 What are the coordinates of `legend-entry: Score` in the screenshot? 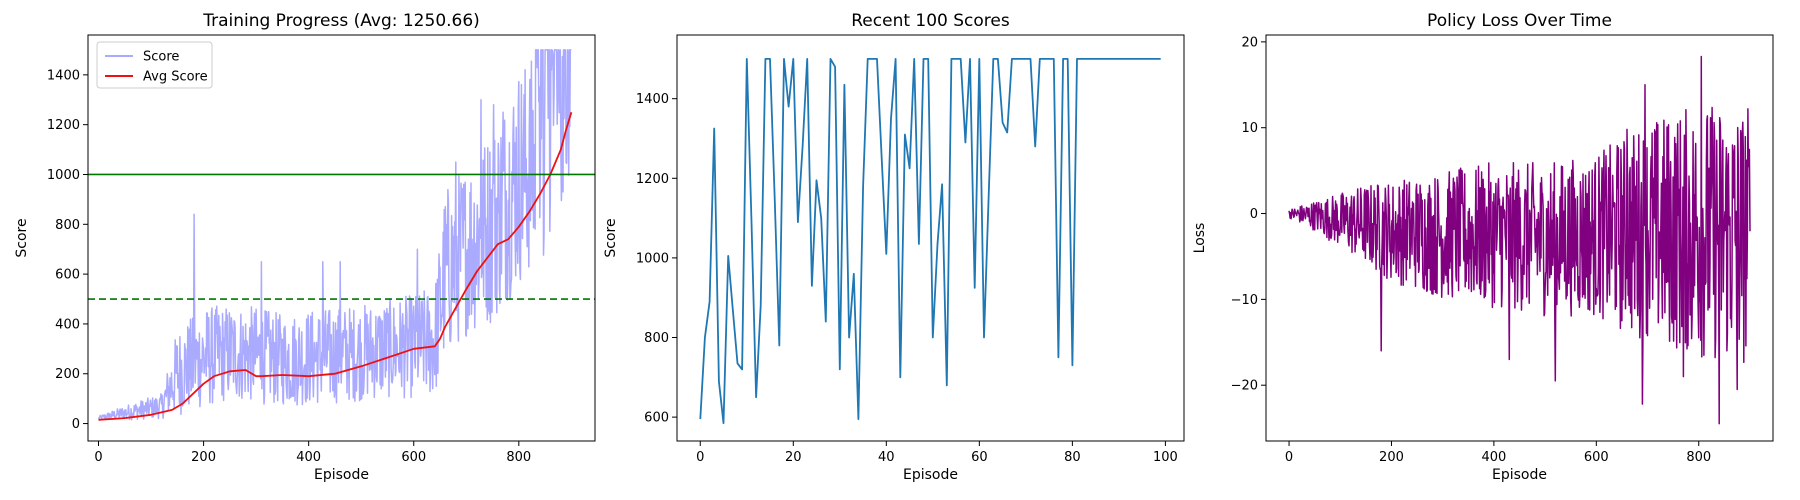 It's located at (161, 57).